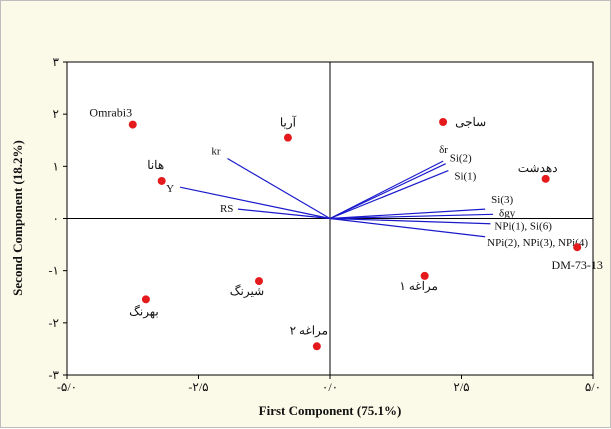 This screenshot has width=611, height=429. I want to click on loading-vector-label: Y, so click(170, 189).